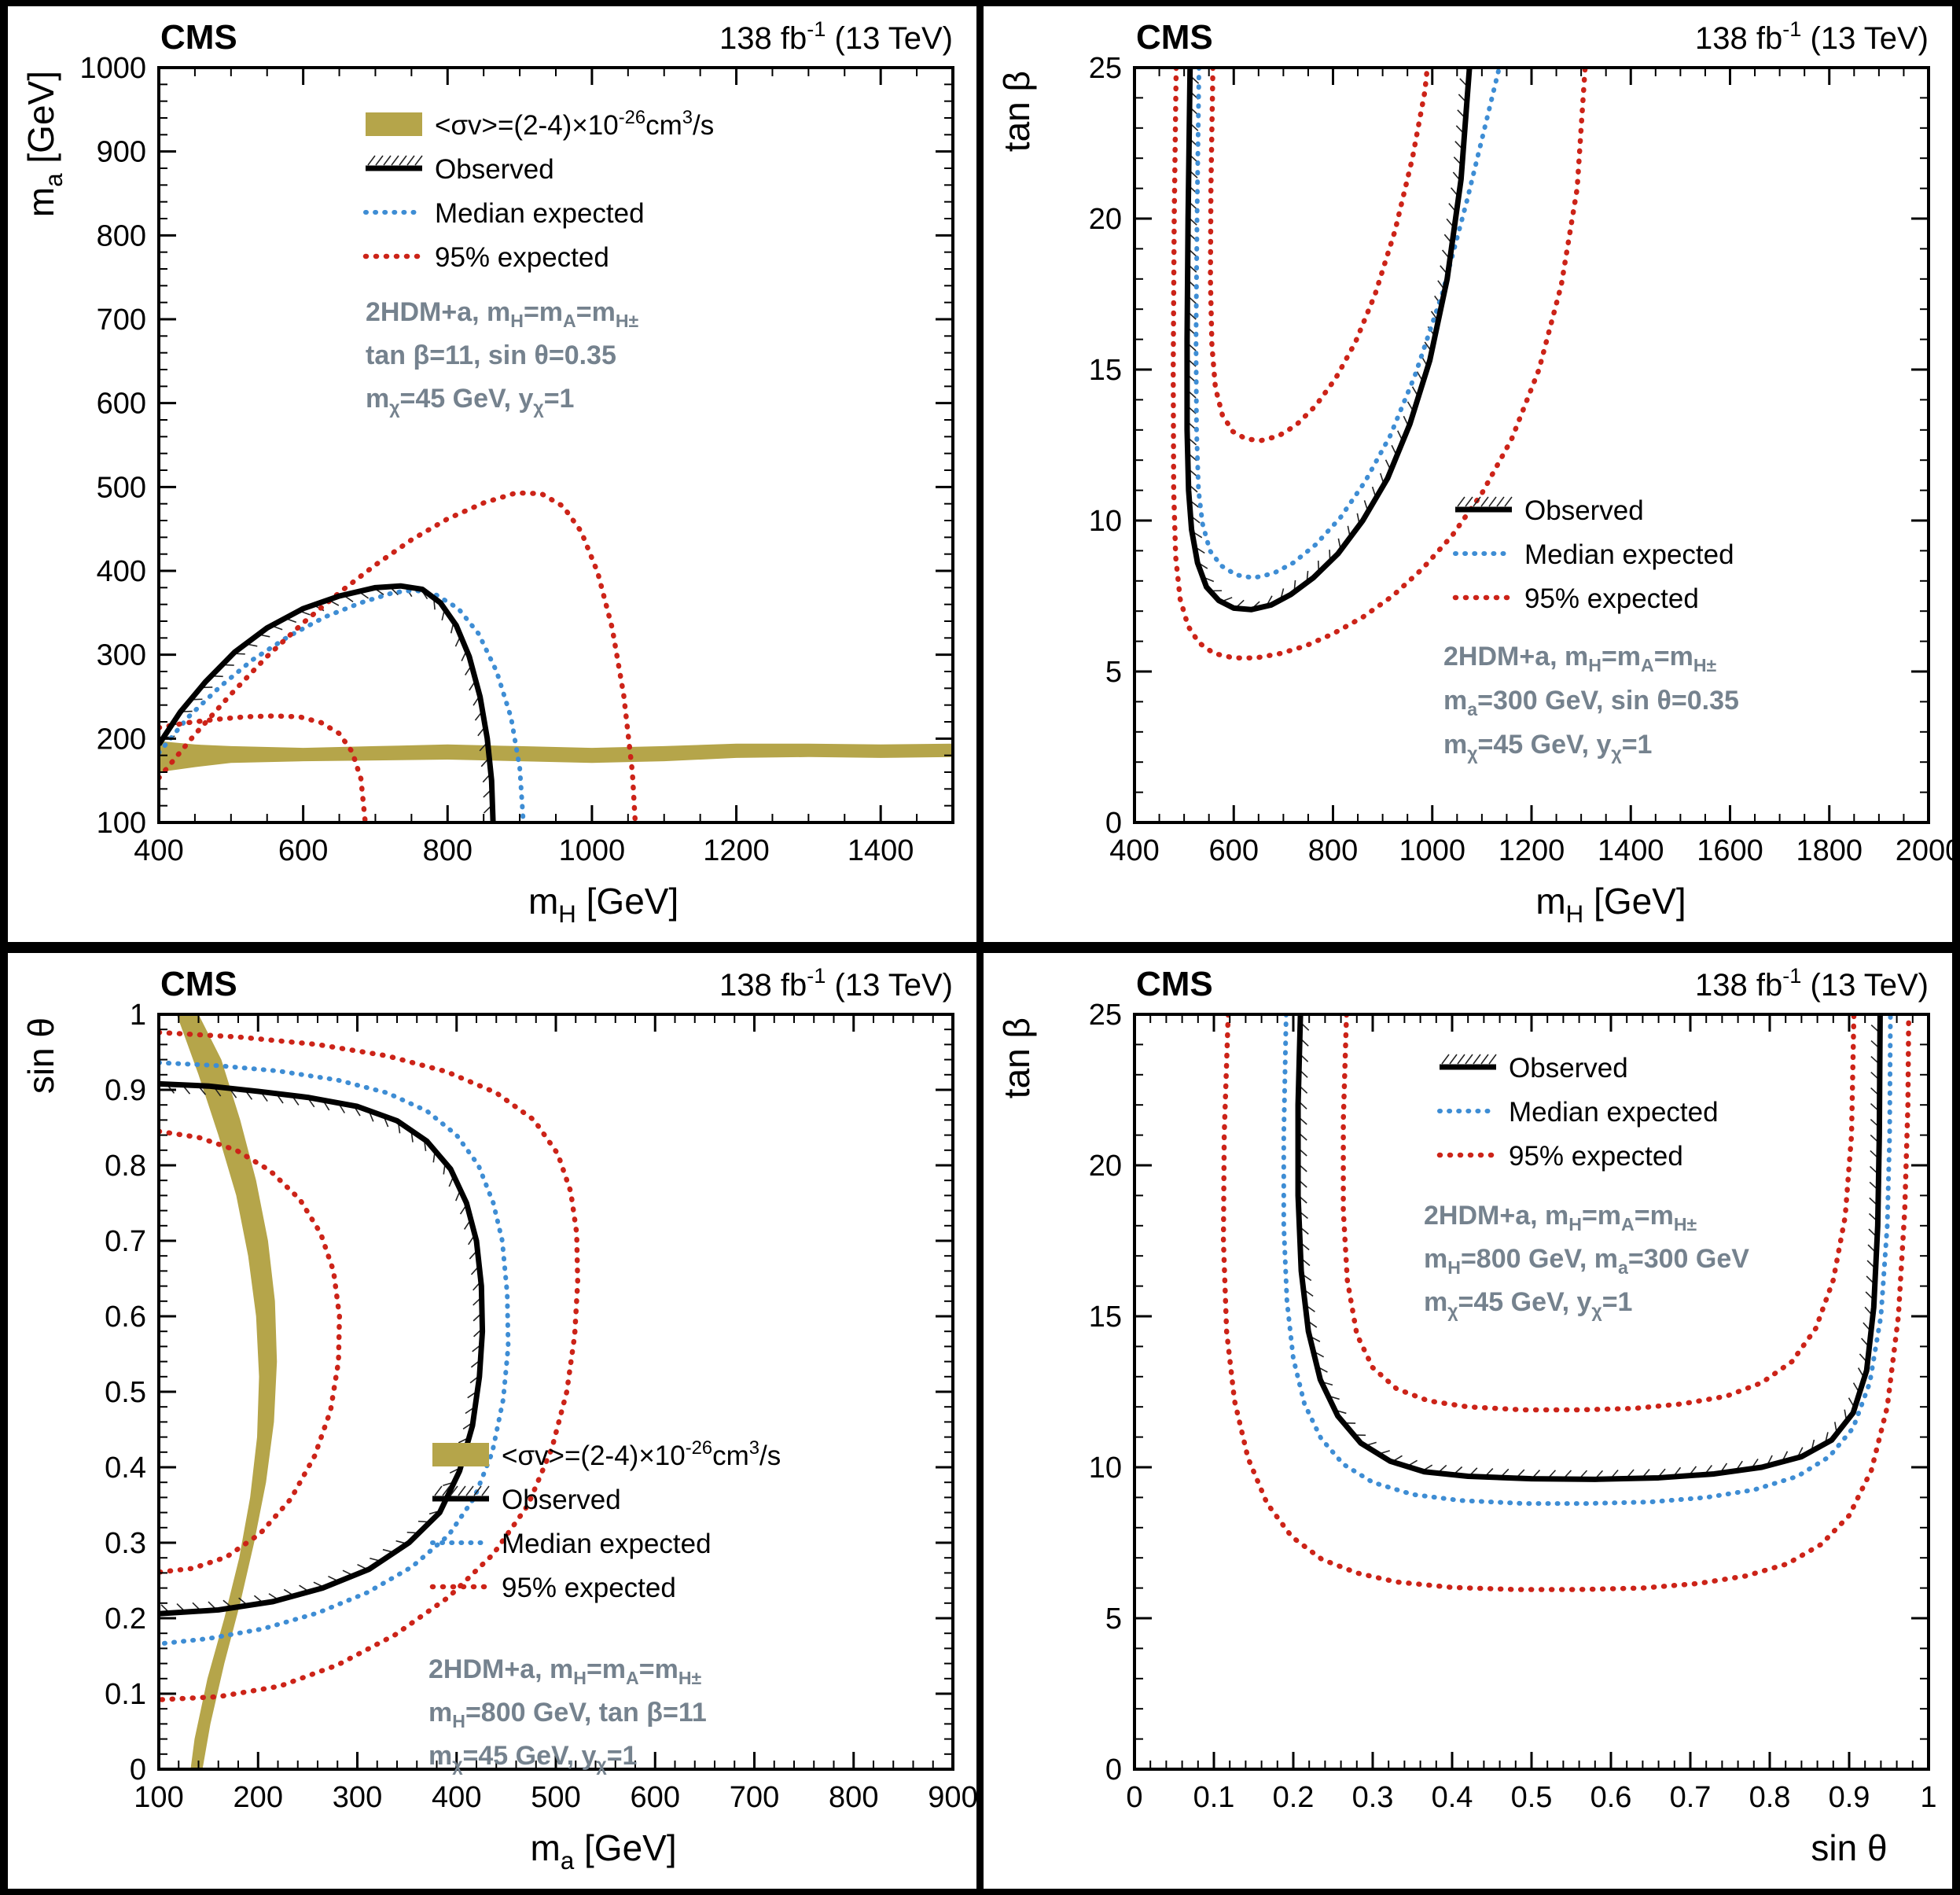 The image size is (1960, 1895). What do you see at coordinates (1294, 1797) in the screenshot?
I see `x-tick-label: 0.2` at bounding box center [1294, 1797].